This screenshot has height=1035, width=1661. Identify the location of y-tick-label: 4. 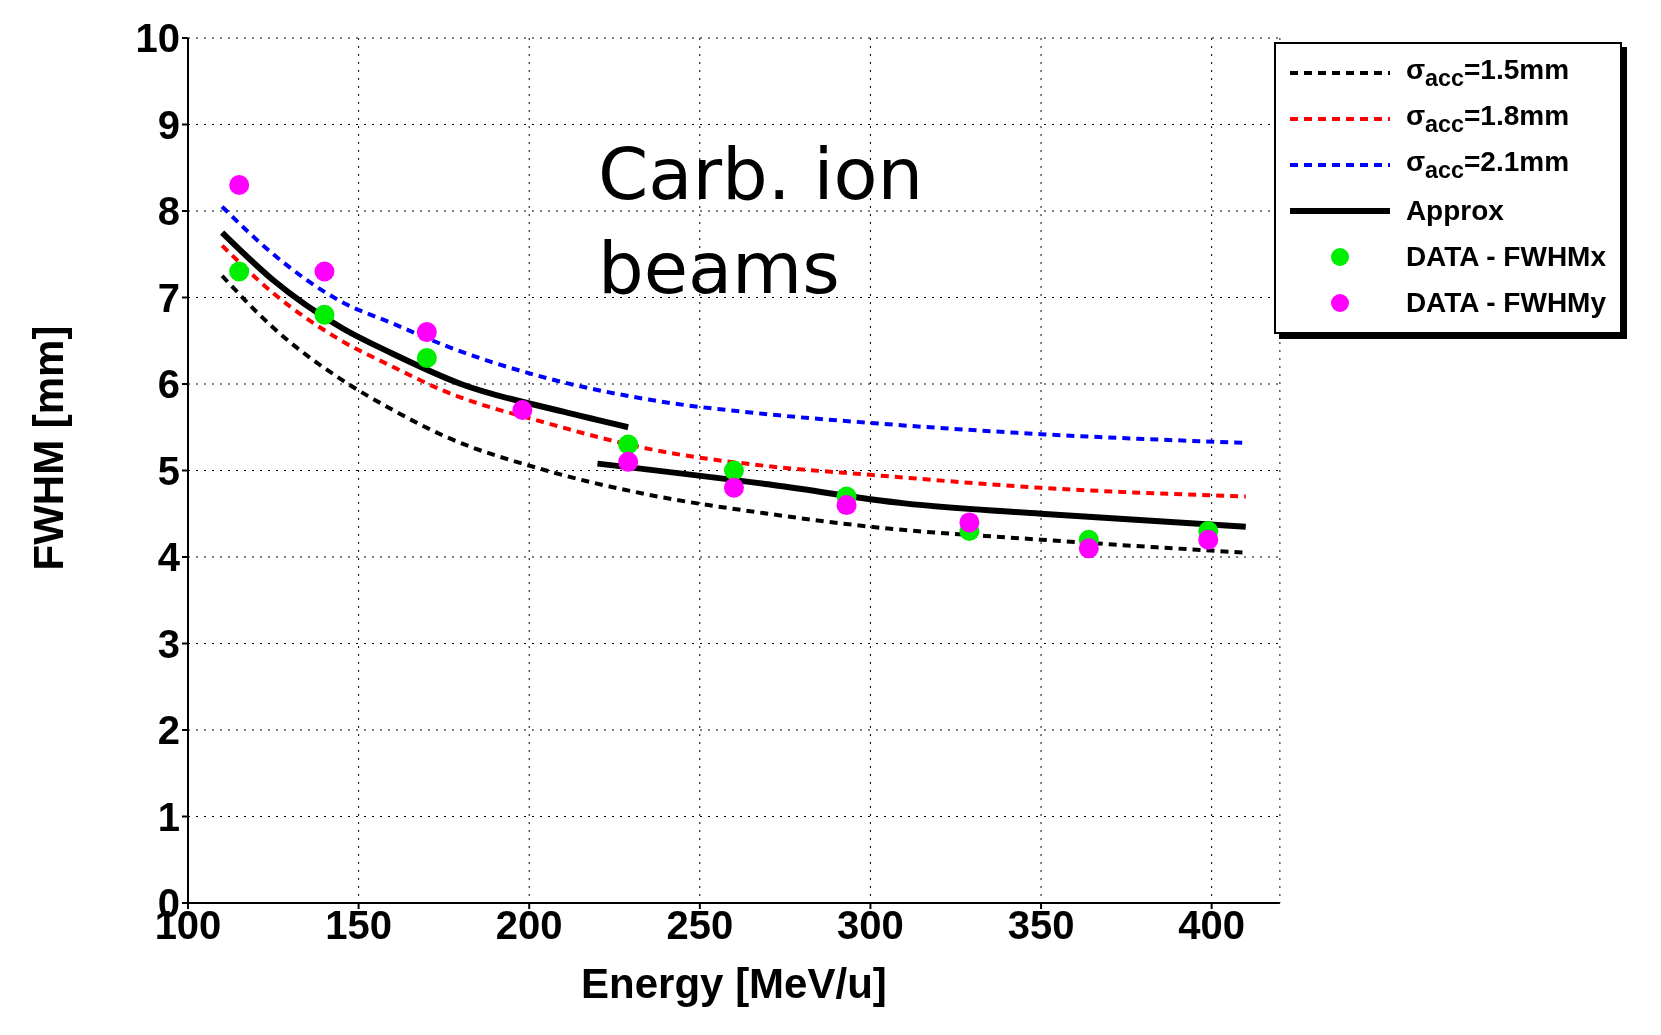
(169, 557).